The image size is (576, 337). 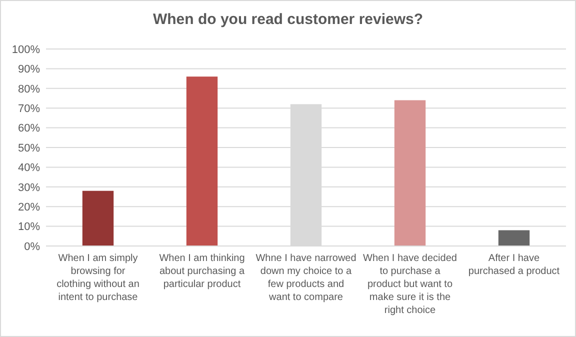 What do you see at coordinates (29, 148) in the screenshot?
I see `y-tick-label: 50%` at bounding box center [29, 148].